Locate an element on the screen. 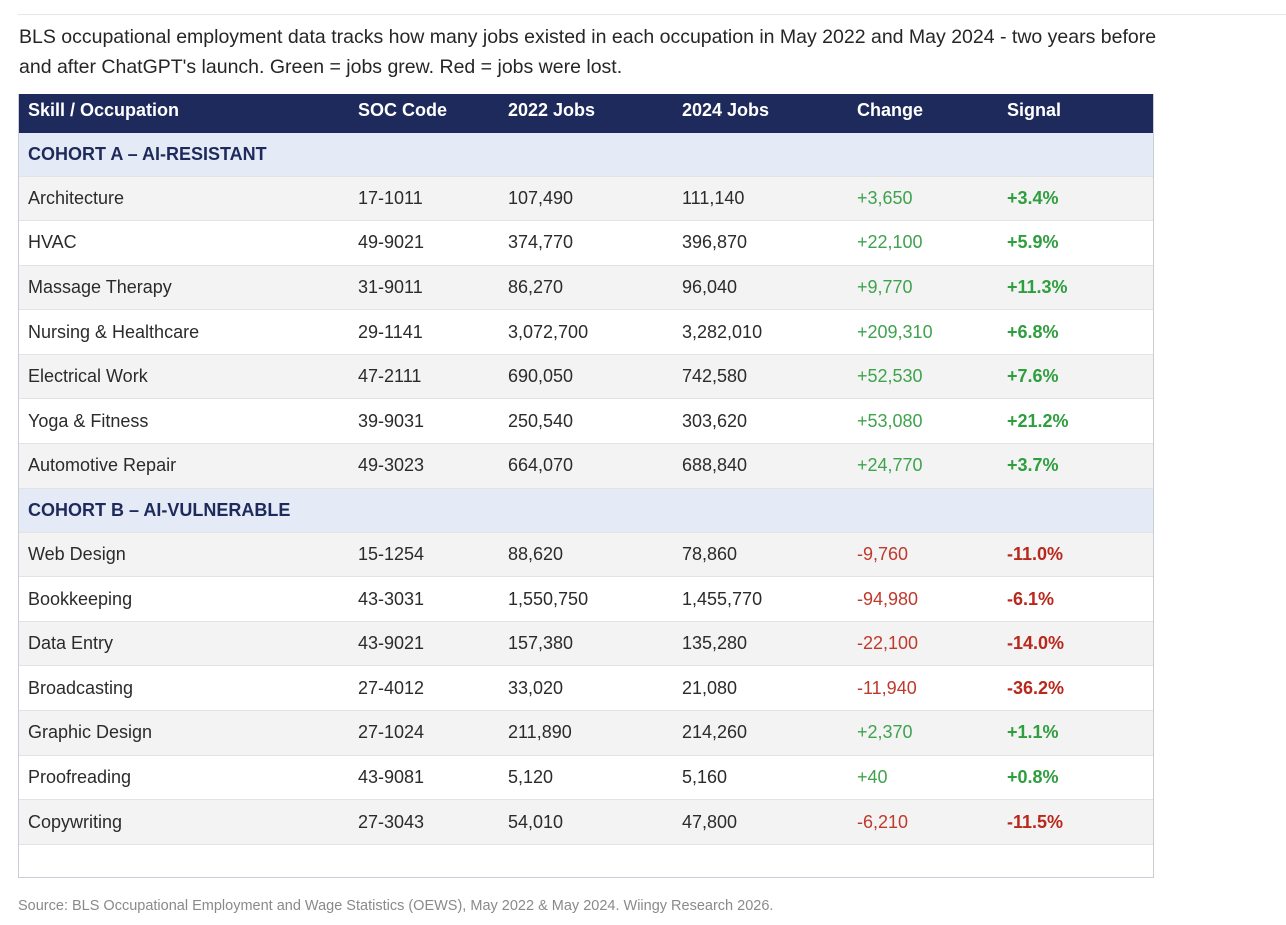  cohort-b-label: COHORT B – AI-VULNERABLE is located at coordinates (586, 510).